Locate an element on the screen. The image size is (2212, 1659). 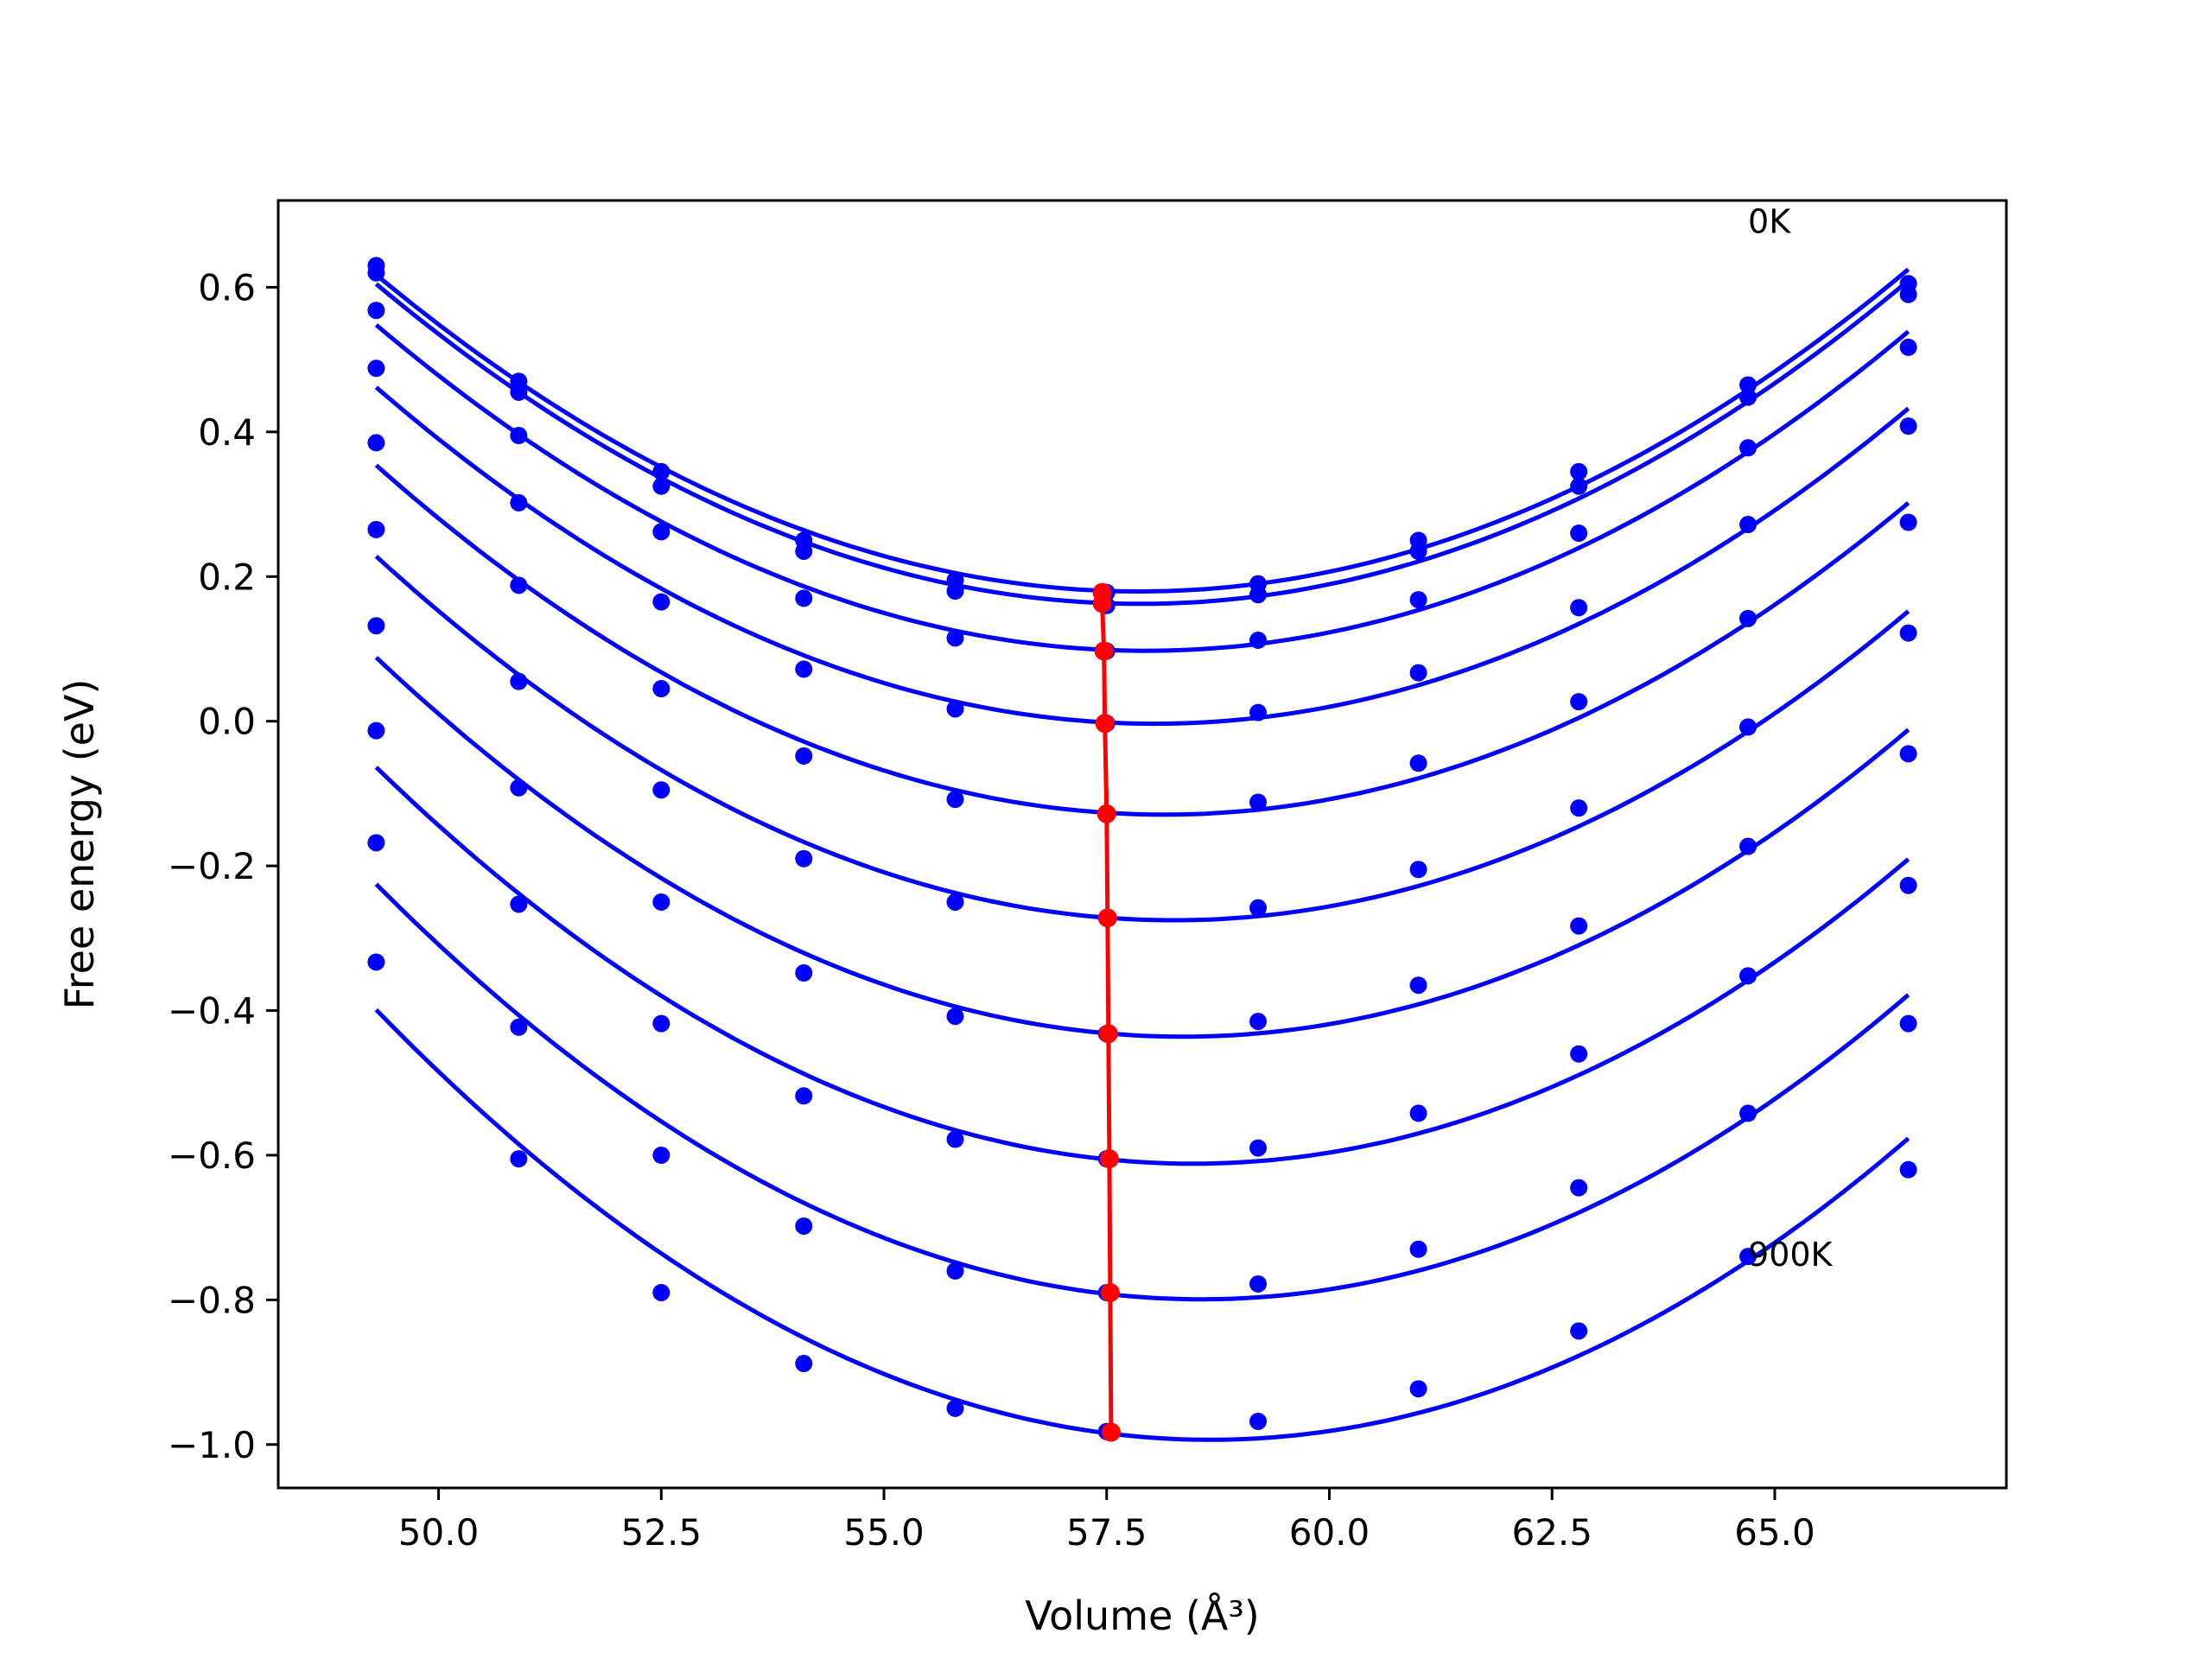
y-tick-label: 0.0 is located at coordinates (227, 722).